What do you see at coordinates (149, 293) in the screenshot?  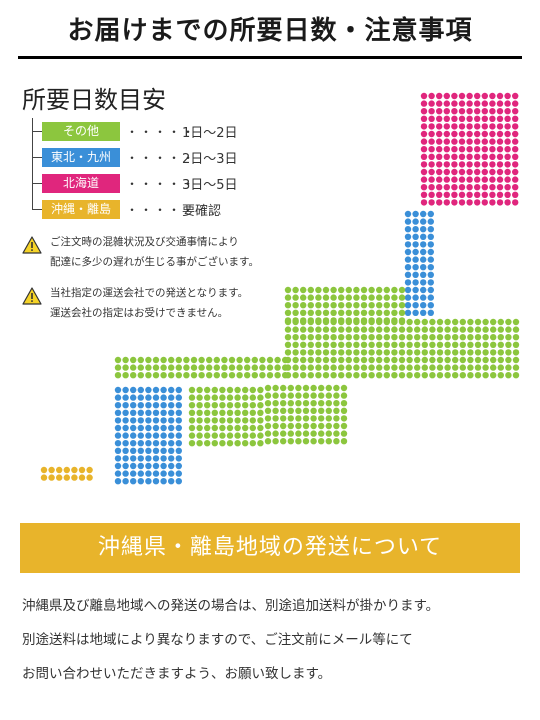 I see `notice-carrier-line-1: 当社指定の運送会社での発送となります。` at bounding box center [149, 293].